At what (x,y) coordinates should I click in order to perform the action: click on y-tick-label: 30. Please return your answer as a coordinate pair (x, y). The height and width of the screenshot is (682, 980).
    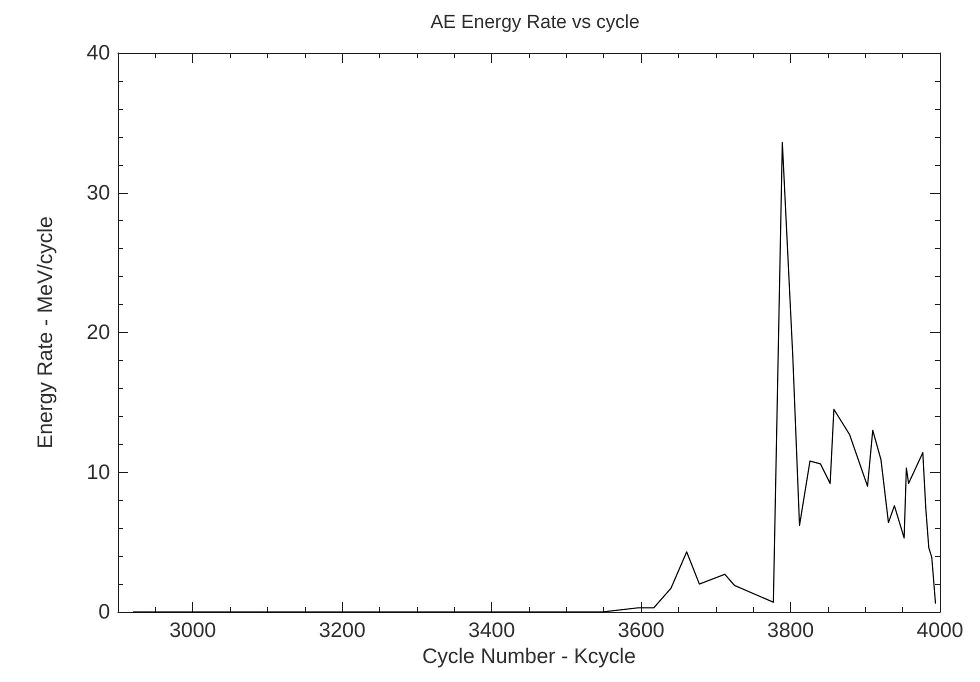
    Looking at the image, I should click on (98, 192).